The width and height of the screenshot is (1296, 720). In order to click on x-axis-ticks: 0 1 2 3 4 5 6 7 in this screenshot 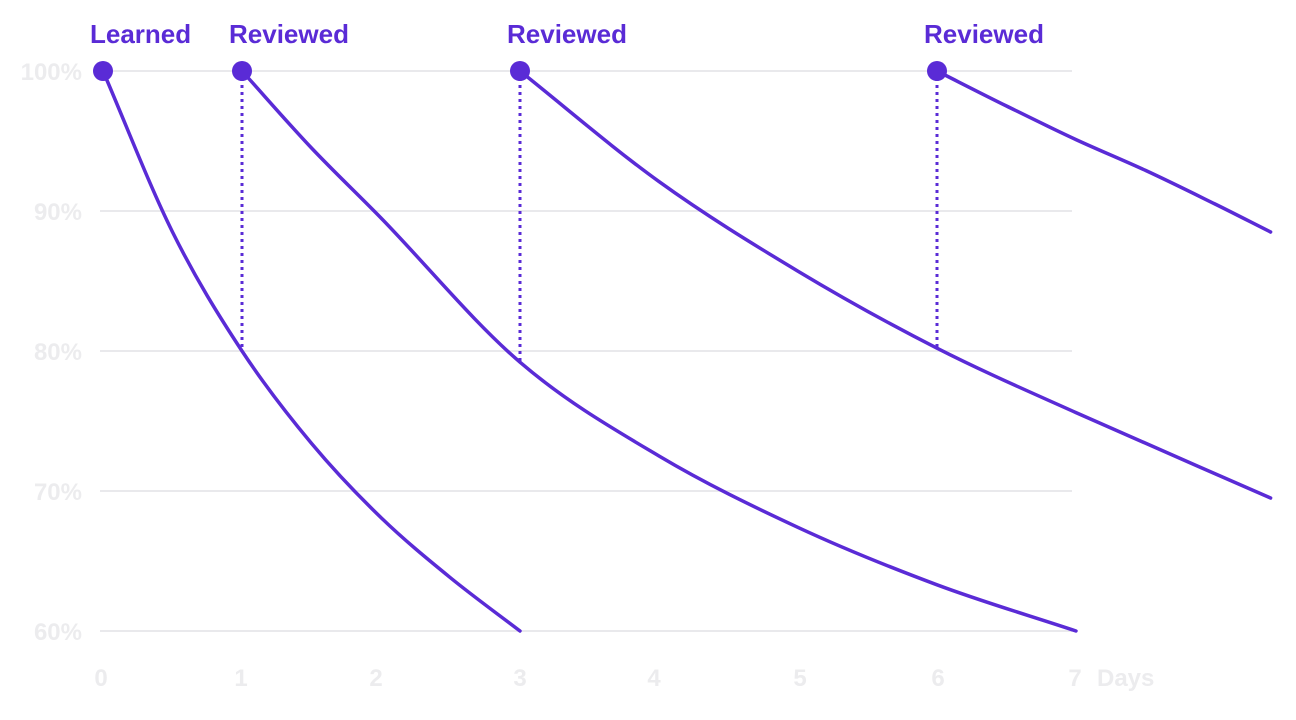, I will do `click(587, 678)`.